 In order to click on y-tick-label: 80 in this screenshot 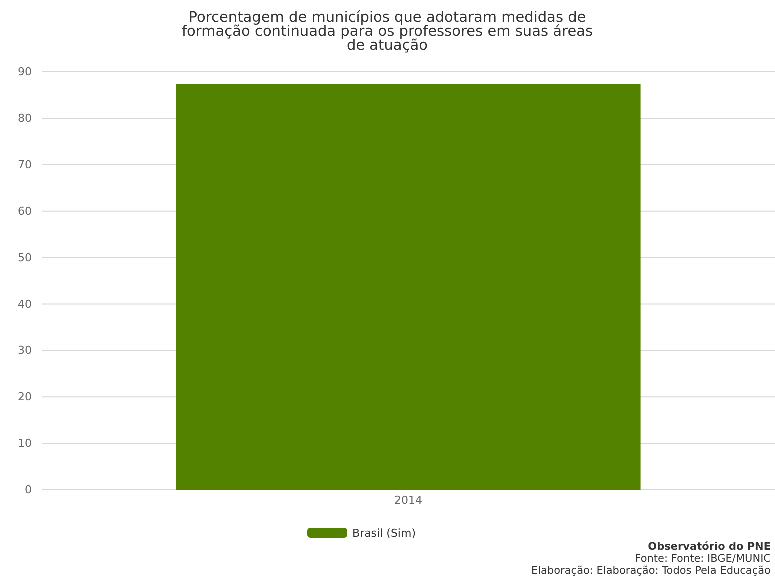, I will do `click(25, 118)`.